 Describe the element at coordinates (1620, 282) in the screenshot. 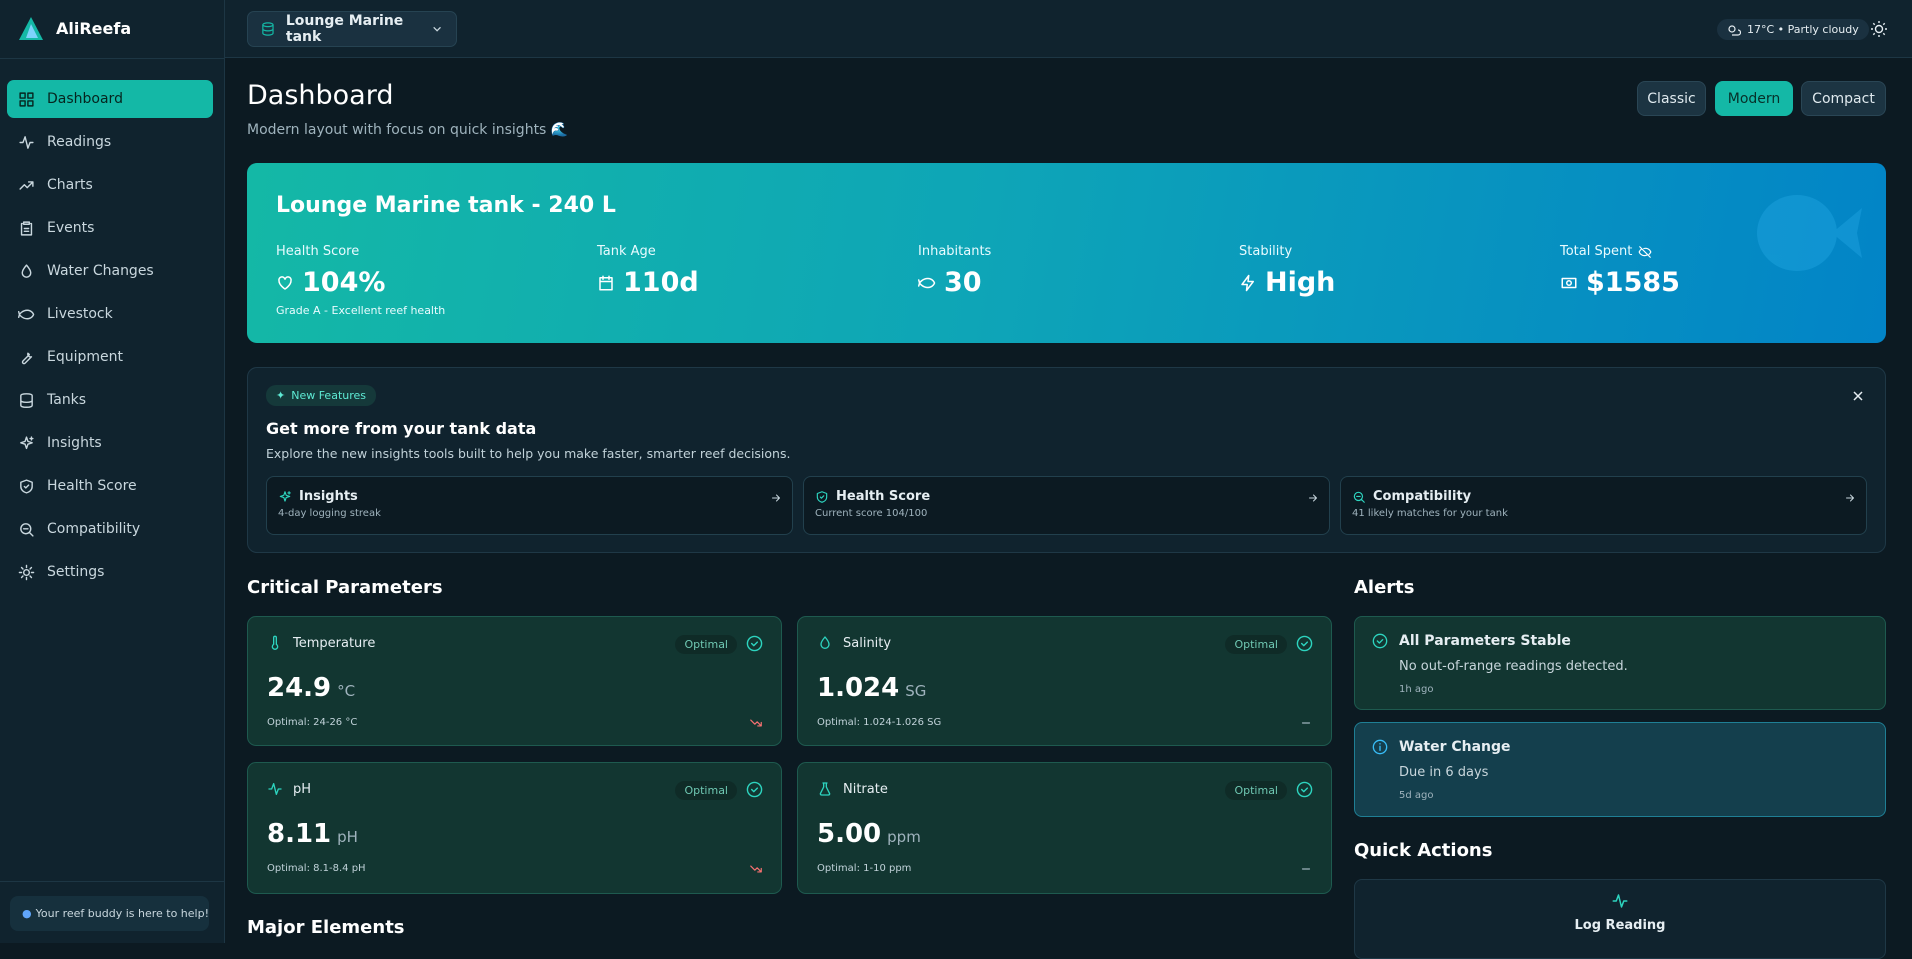

I see `stat-value: $1585` at that location.